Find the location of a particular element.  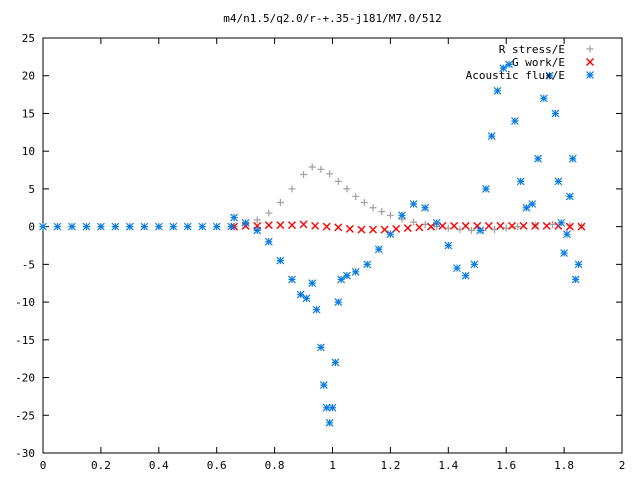

y-tick-label: -25 is located at coordinates (25, 415).